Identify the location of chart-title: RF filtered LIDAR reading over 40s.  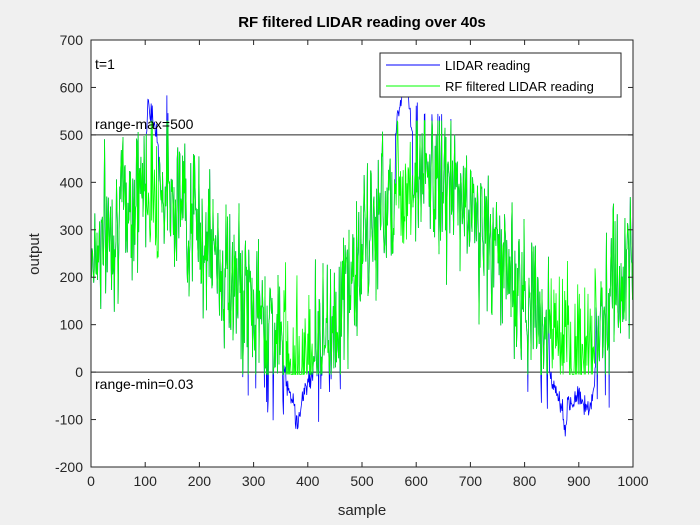
(362, 22).